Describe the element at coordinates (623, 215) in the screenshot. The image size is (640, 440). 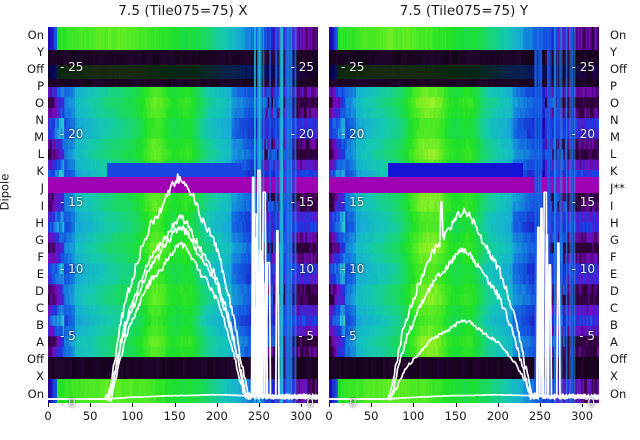
I see `category-axis-right: On Y Off P O N M L K J** I H G F E D C B A Off X On` at that location.